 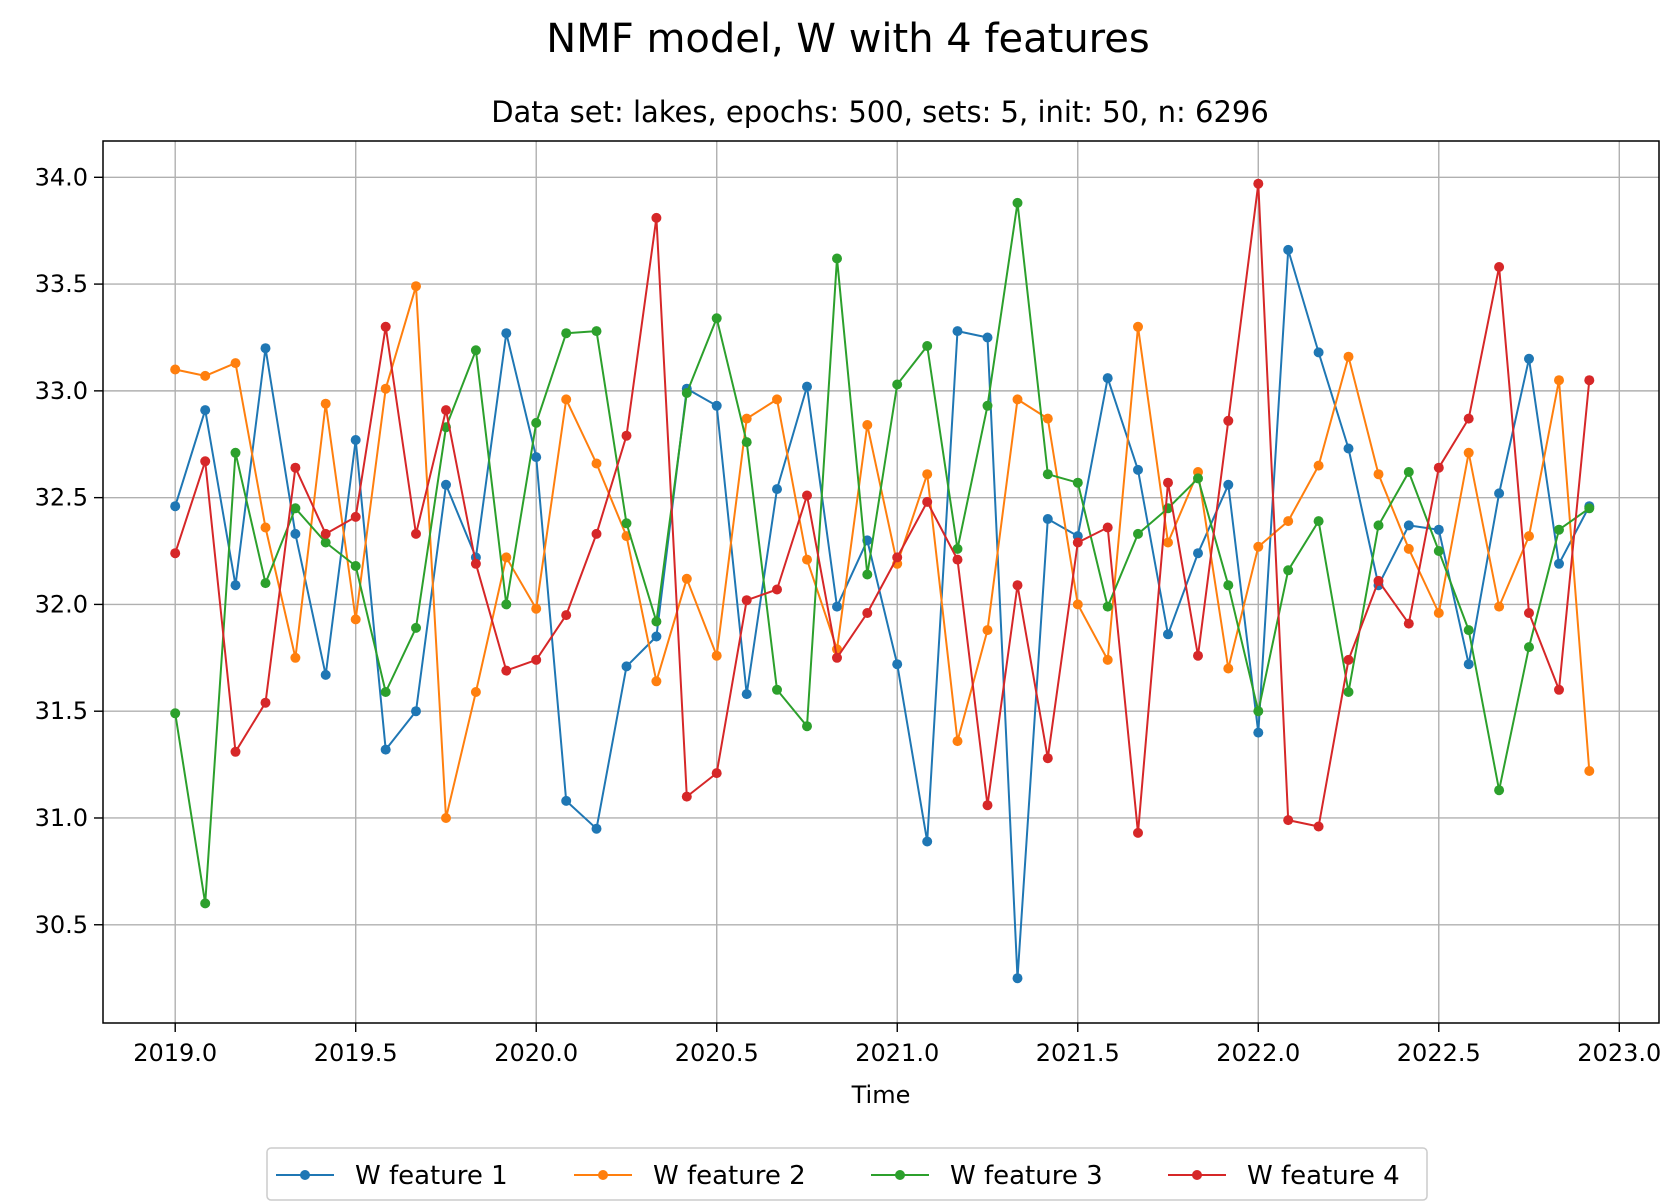 I want to click on legend-item: W feature 4, so click(x=1284, y=1176).